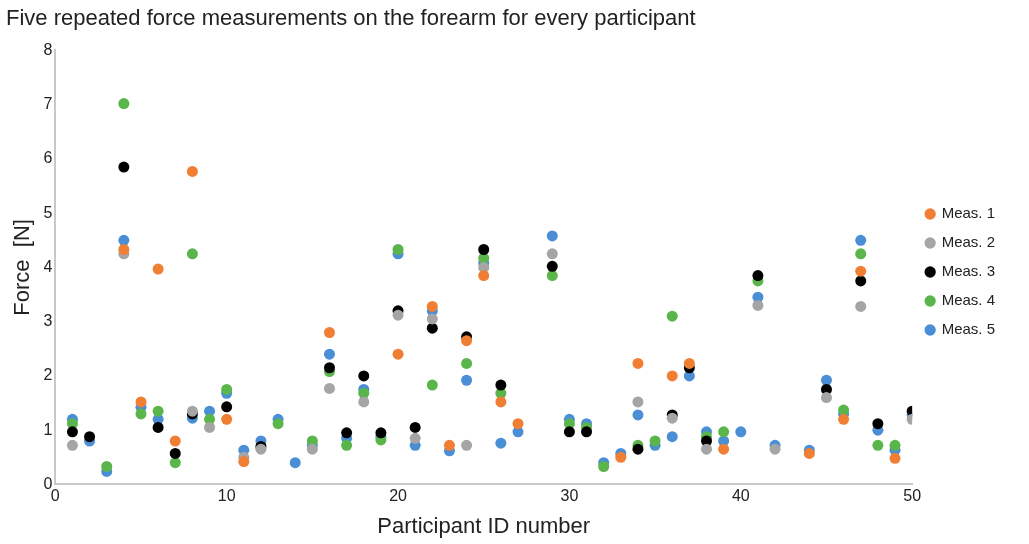 This screenshot has width=1029, height=544. Describe the element at coordinates (351, 18) in the screenshot. I see `chart-title: Five repeated force measurements on the forearm for every participant` at that location.